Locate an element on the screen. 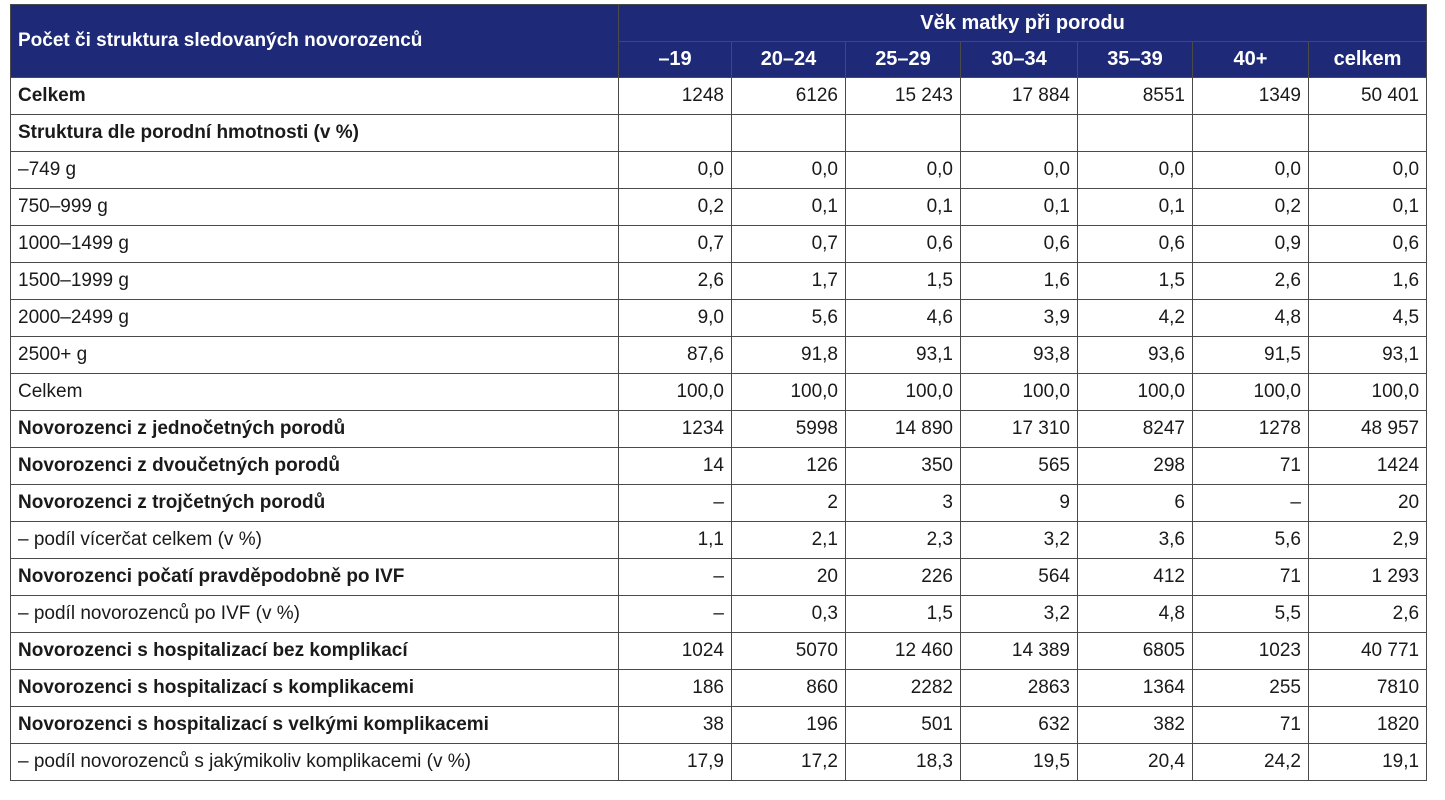 This screenshot has height=800, width=1445. table-cell: 1023 is located at coordinates (1250, 651).